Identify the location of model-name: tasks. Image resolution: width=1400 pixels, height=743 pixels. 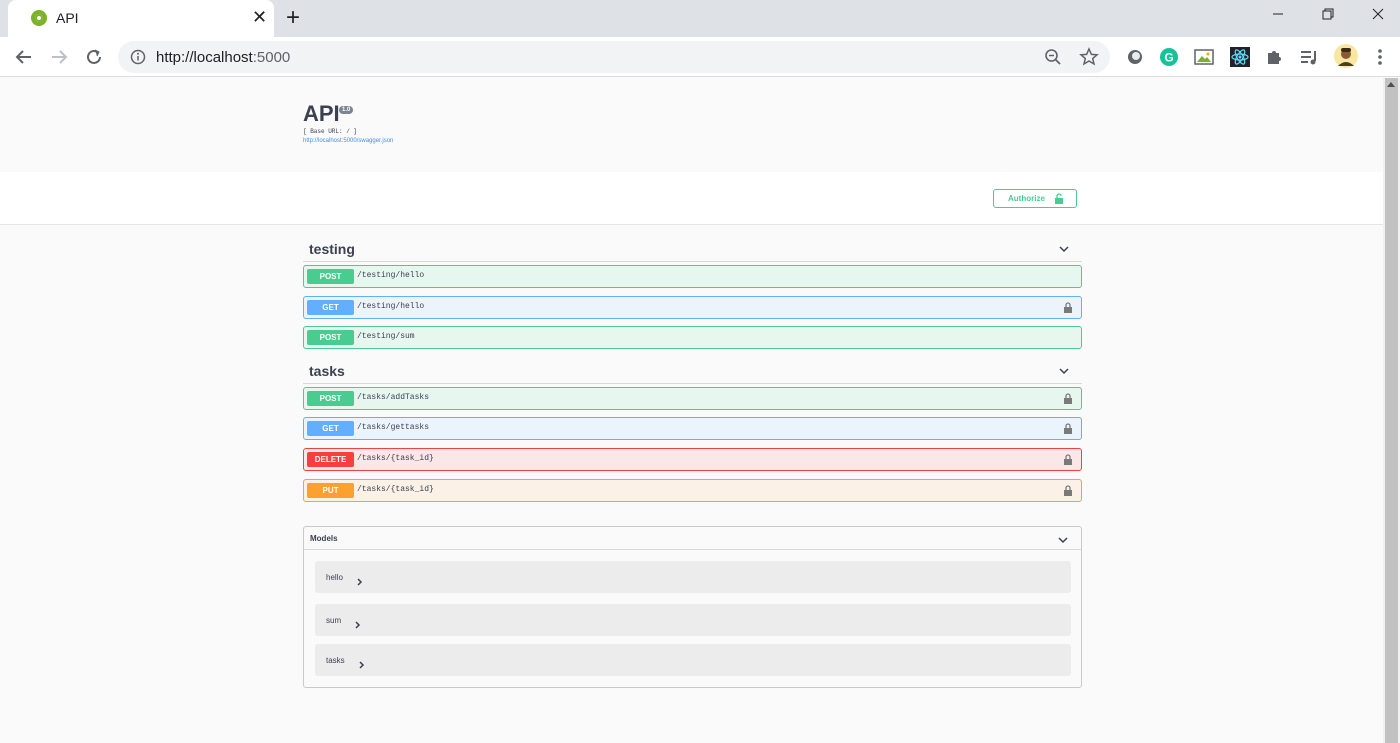
(335, 660).